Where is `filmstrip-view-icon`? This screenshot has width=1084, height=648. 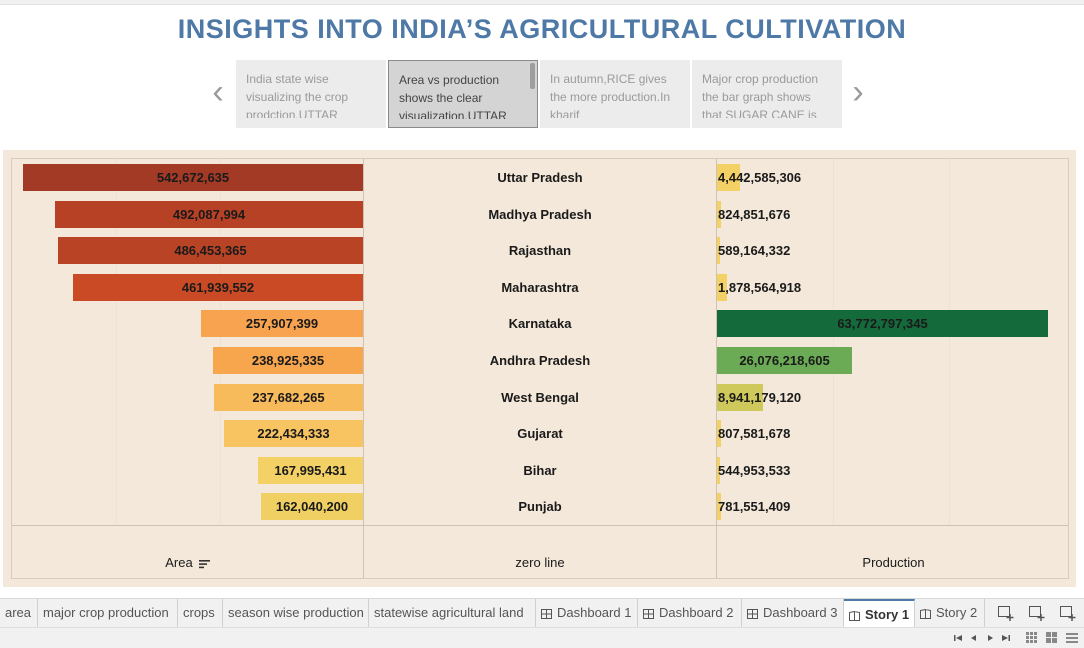
filmstrip-view-icon is located at coordinates (1052, 638).